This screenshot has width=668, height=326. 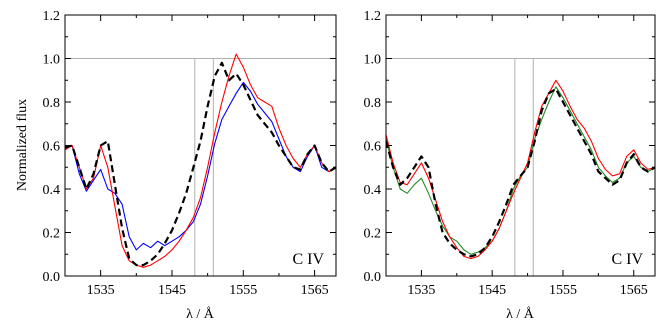 What do you see at coordinates (200, 314) in the screenshot?
I see `x-axis-title-left: λ / Å` at bounding box center [200, 314].